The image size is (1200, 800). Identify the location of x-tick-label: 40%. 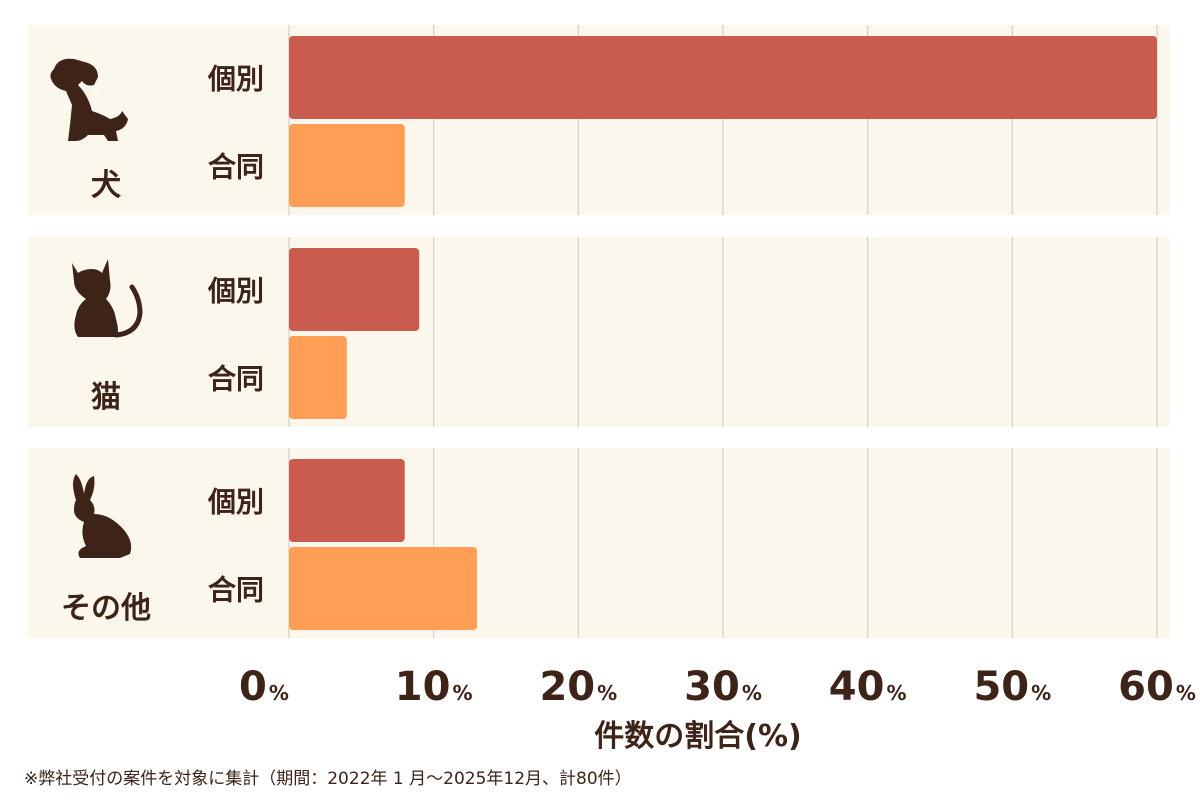
(868, 687).